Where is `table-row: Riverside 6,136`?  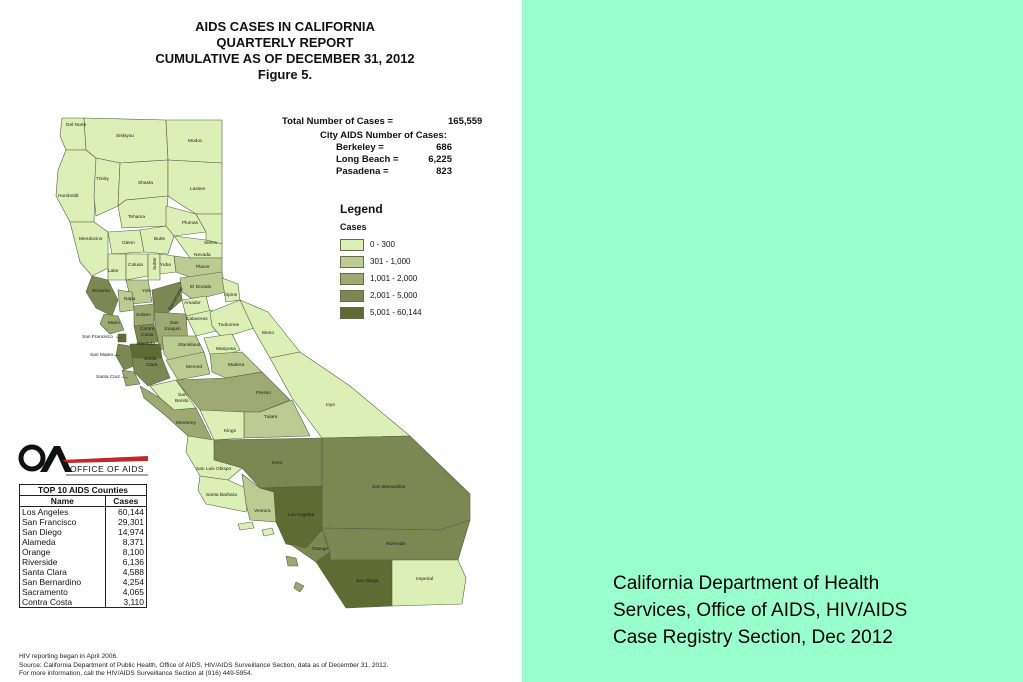 table-row: Riverside 6,136 is located at coordinates (83, 562).